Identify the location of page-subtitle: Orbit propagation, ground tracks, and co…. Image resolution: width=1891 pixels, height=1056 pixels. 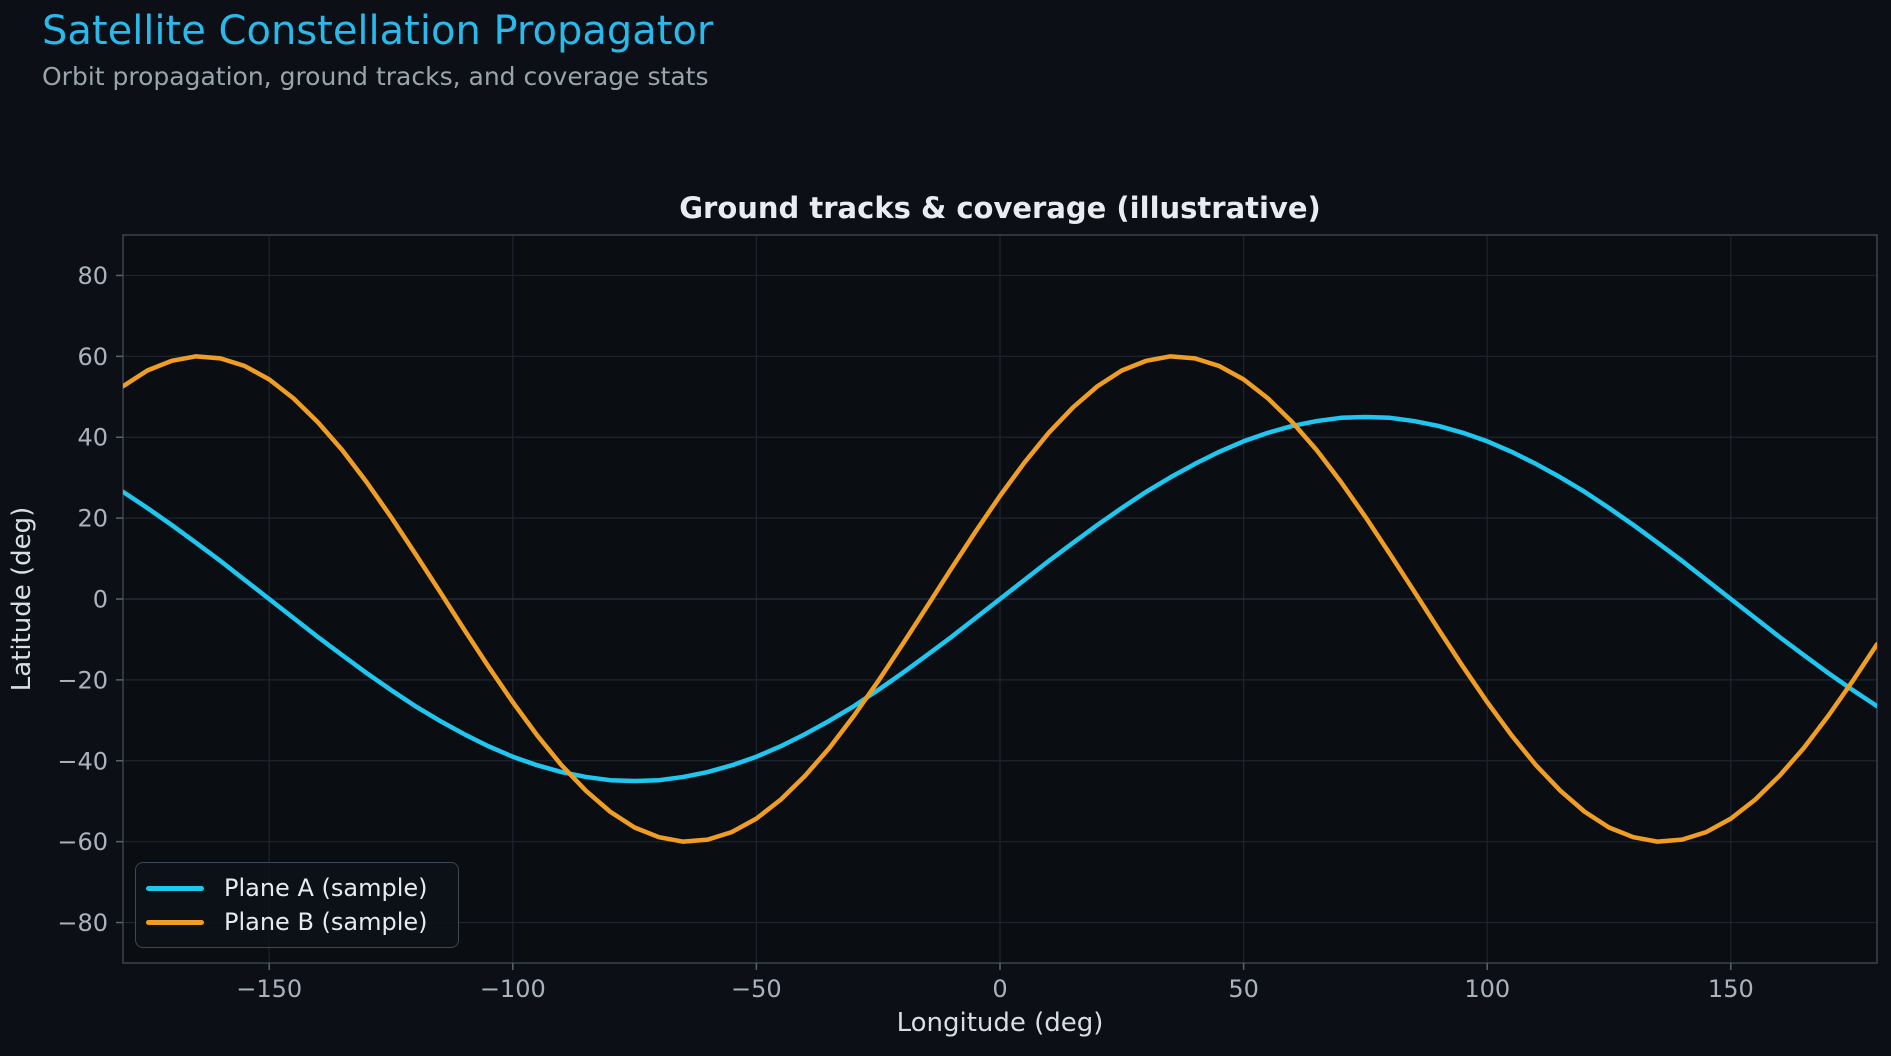
(375, 76).